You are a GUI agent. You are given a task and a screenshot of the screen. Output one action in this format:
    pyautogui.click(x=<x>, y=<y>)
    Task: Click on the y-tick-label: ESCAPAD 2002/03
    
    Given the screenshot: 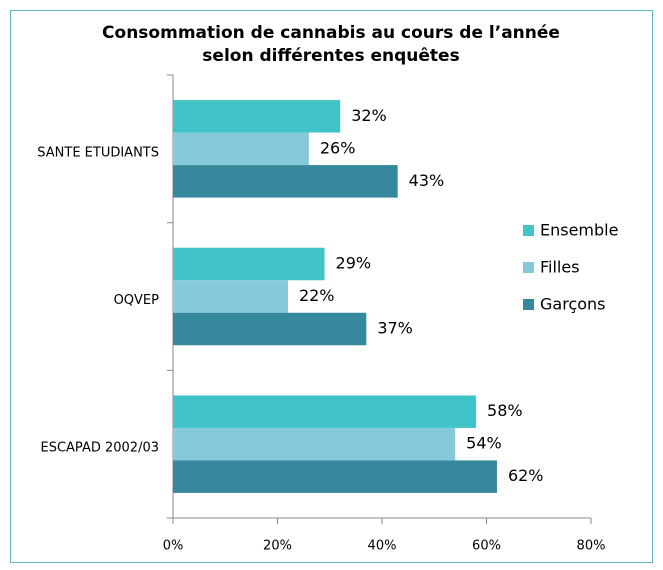 What is the action you would take?
    pyautogui.click(x=100, y=448)
    